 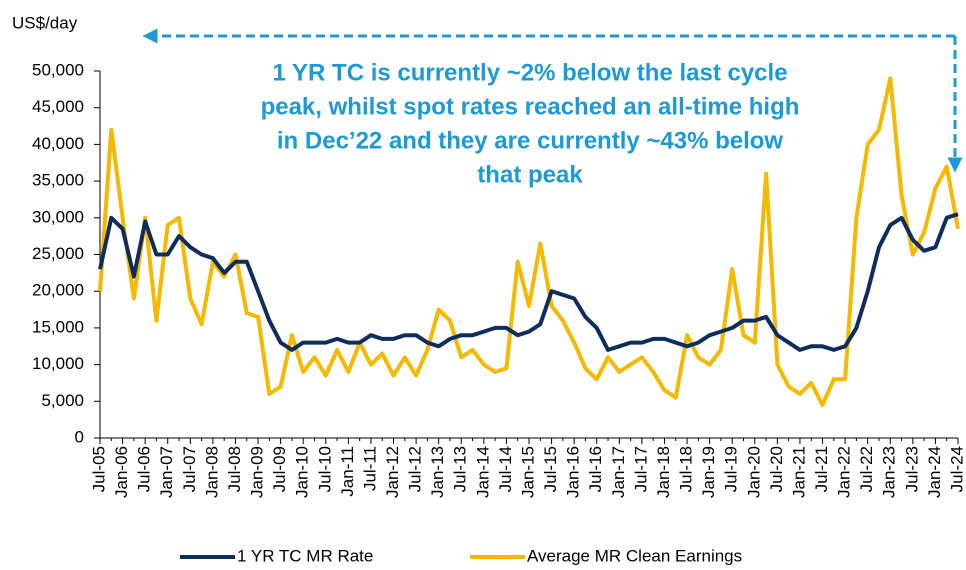 I want to click on y-tick-label: 30,000, so click(x=58, y=216).